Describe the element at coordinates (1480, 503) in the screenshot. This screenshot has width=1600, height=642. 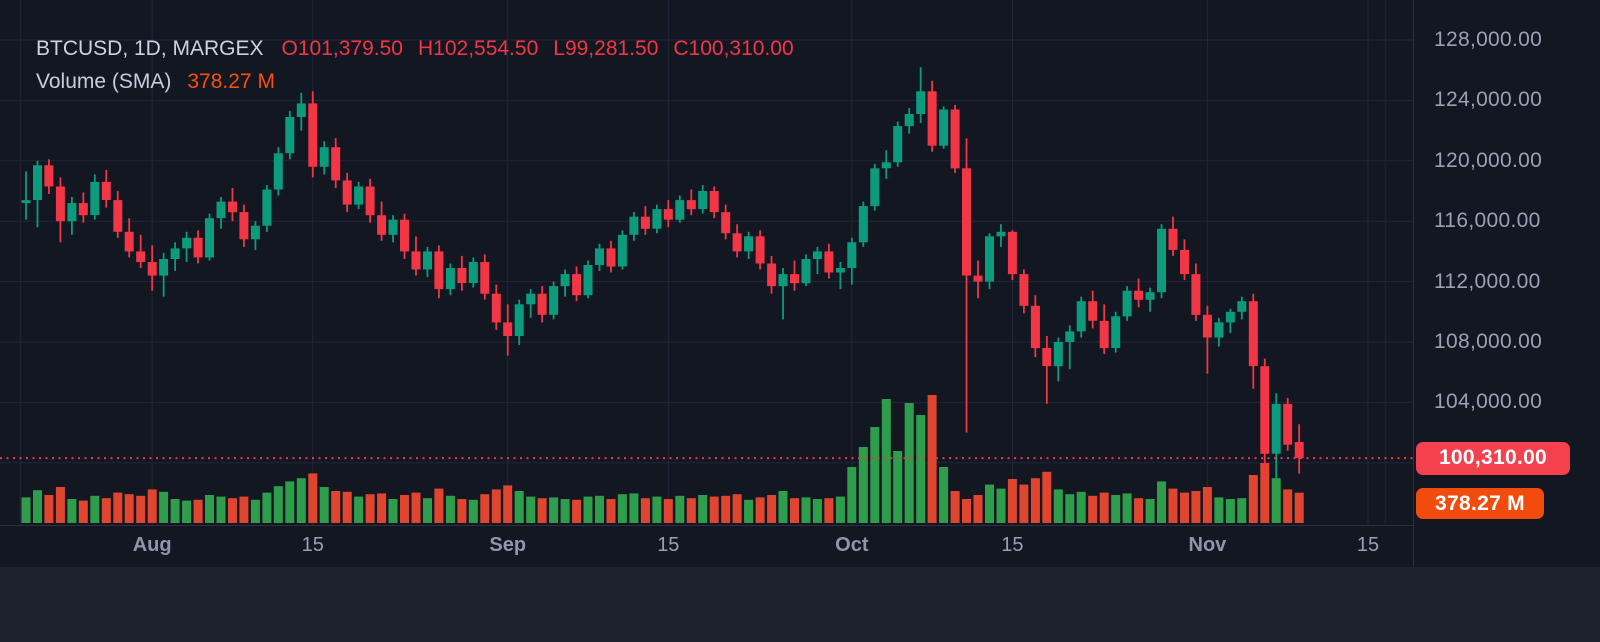
I see `volume-value-badge: 378.27 M` at that location.